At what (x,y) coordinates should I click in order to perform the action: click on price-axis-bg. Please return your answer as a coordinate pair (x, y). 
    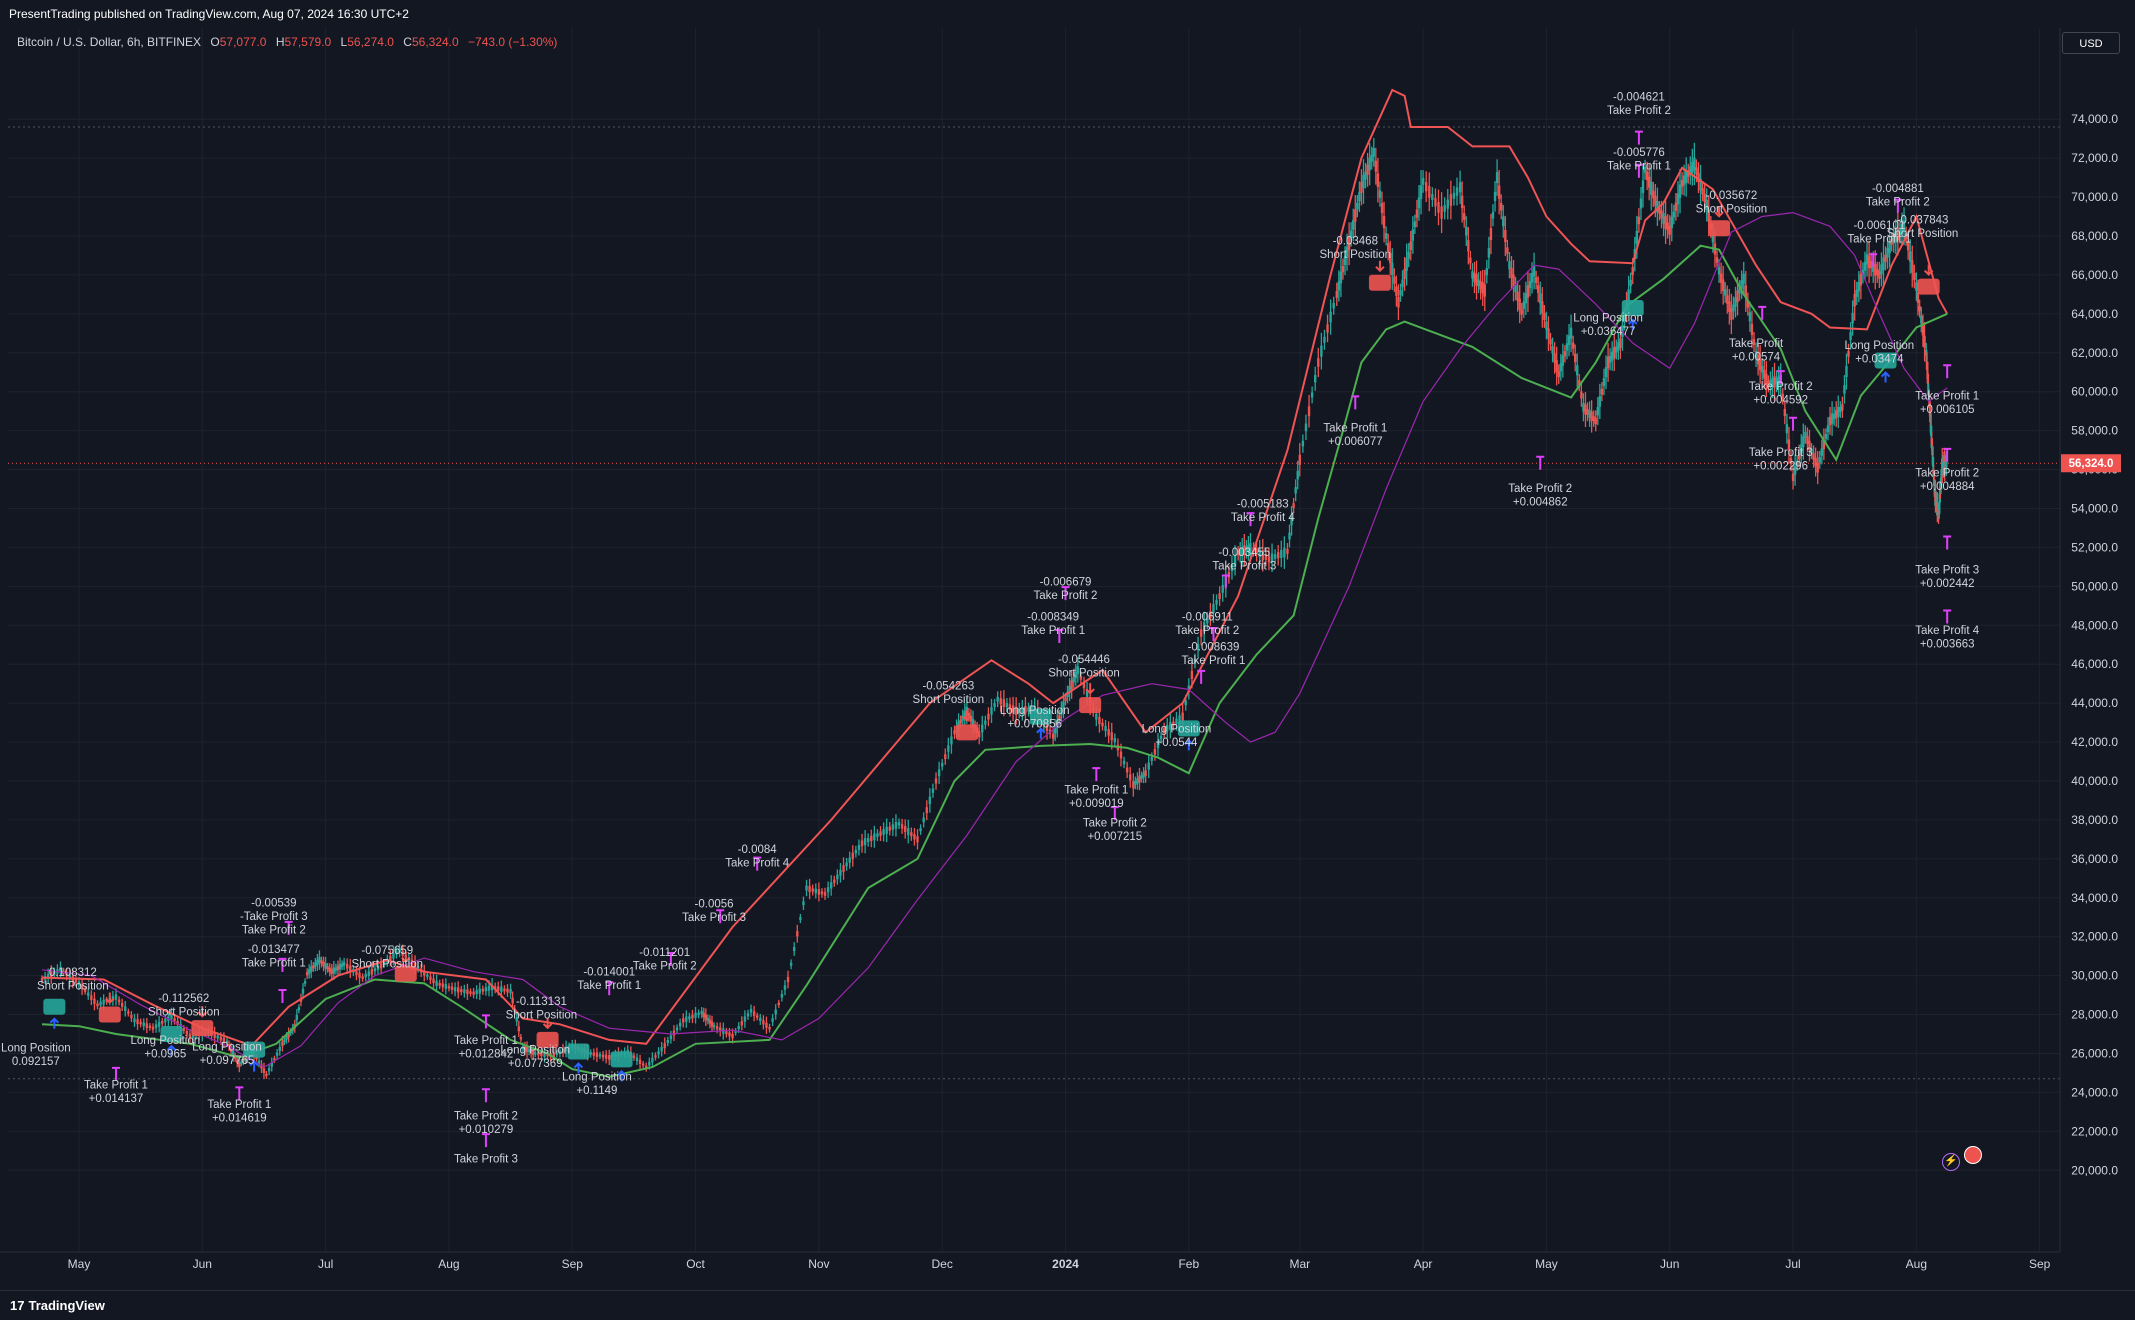
    Looking at the image, I should click on (2097, 659).